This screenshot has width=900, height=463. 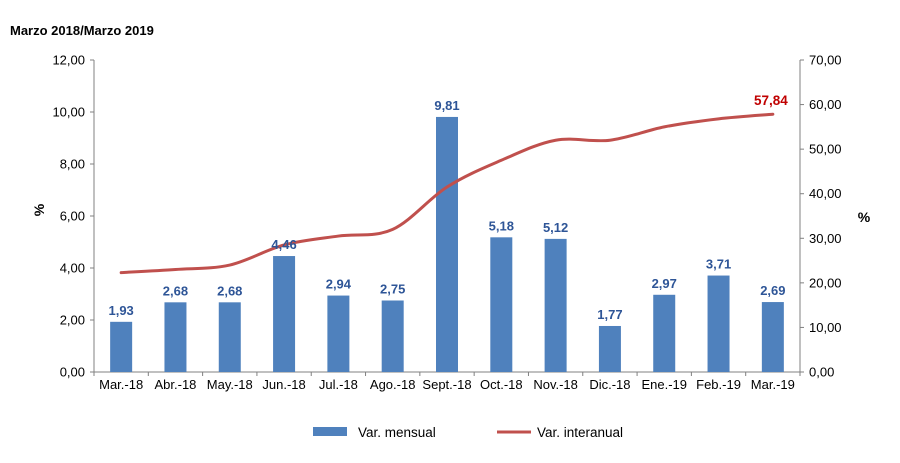 What do you see at coordinates (555, 384) in the screenshot?
I see `x-tick-label: Nov.-18` at bounding box center [555, 384].